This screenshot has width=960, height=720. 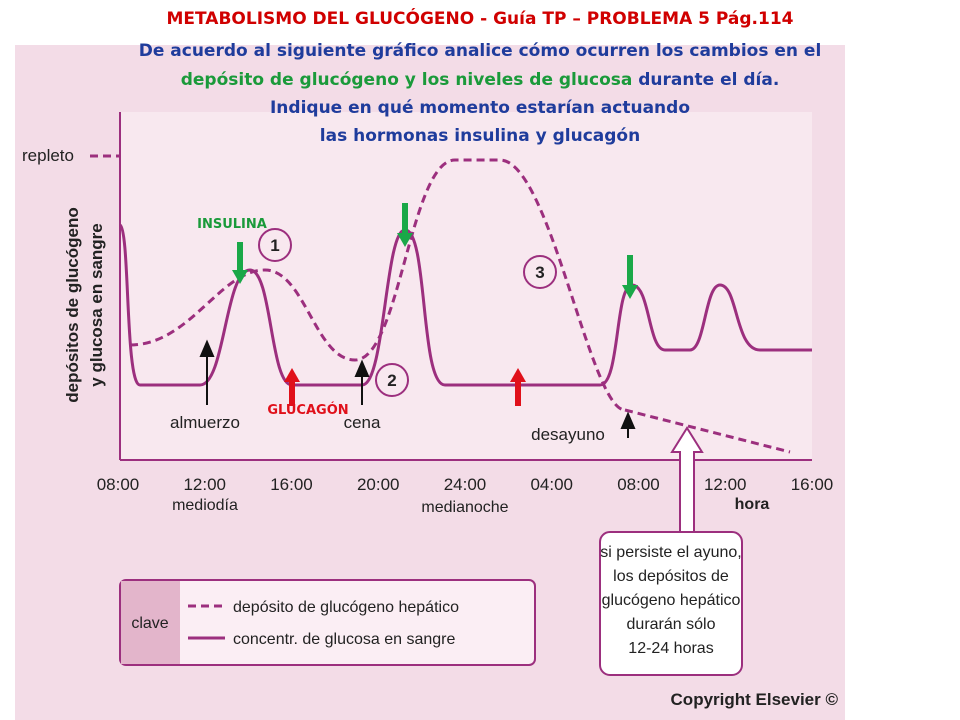 What do you see at coordinates (48, 155) in the screenshot?
I see `top-label: repleto` at bounding box center [48, 155].